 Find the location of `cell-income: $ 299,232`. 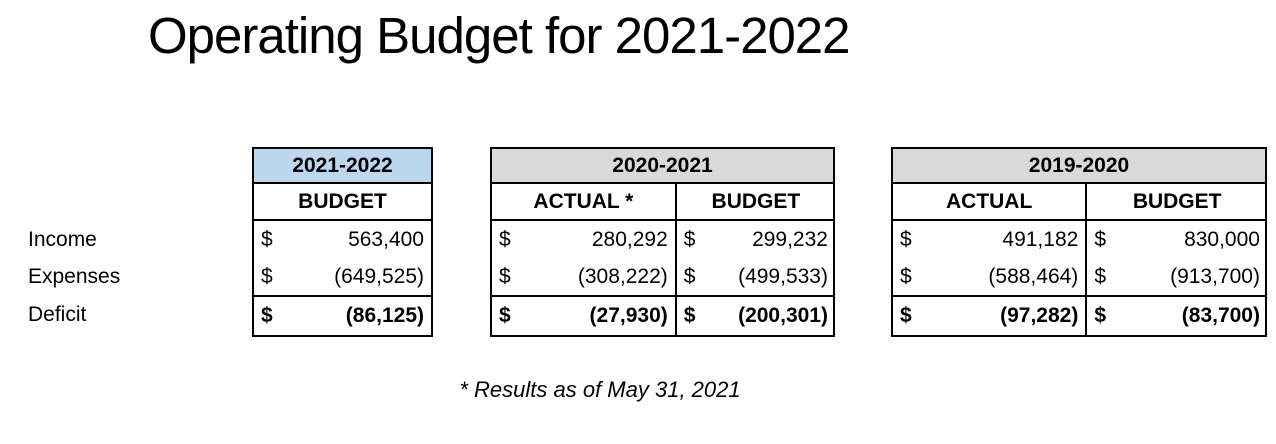

cell-income: $ 299,232 is located at coordinates (756, 239).